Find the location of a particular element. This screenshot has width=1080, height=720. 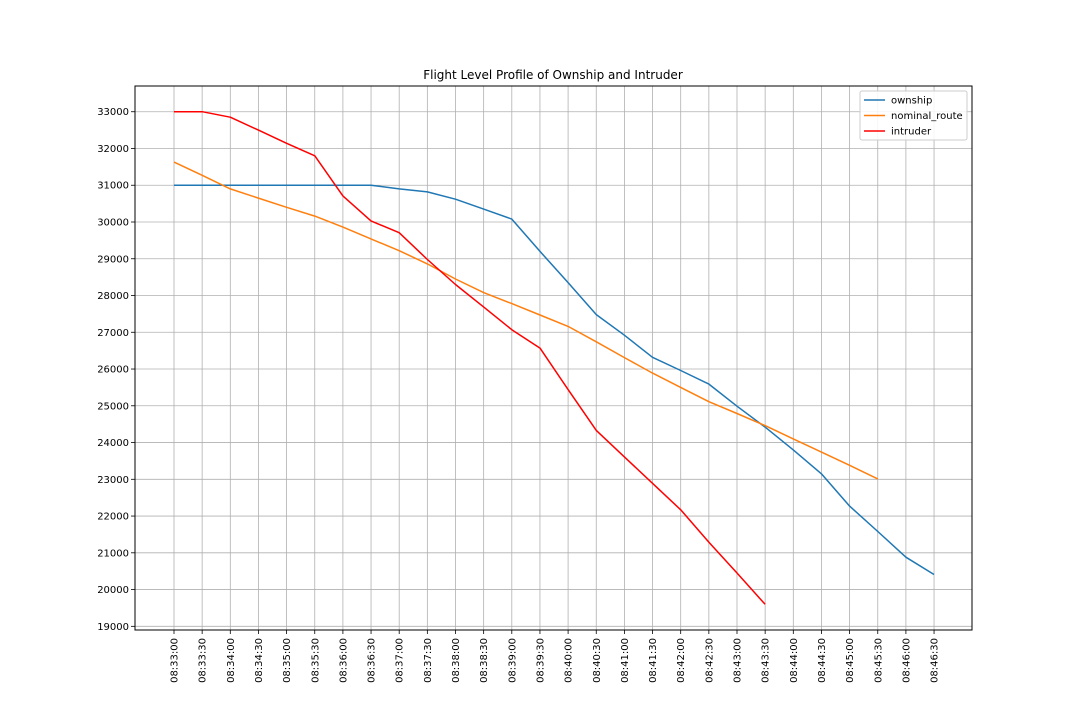

y-tick-label: 25000 is located at coordinates (113, 406).